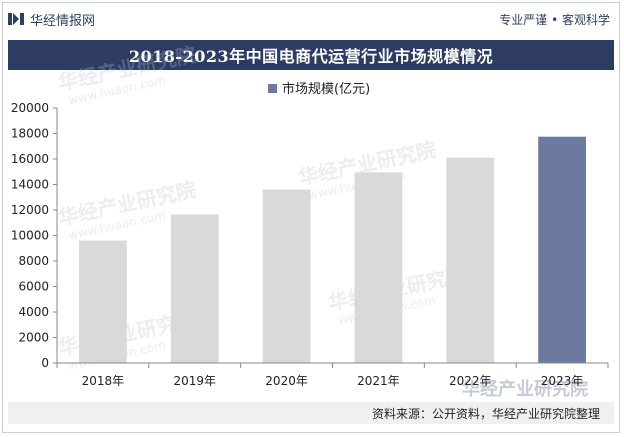 The height and width of the screenshot is (437, 624). Describe the element at coordinates (30, 108) in the screenshot. I see `y-tick-label: 20000` at that location.